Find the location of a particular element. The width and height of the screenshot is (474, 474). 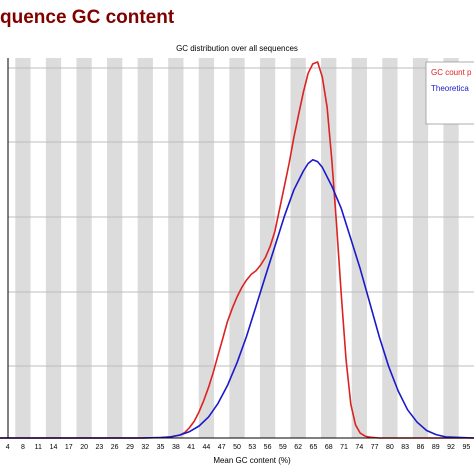

x-tick-label: 80 is located at coordinates (390, 447).